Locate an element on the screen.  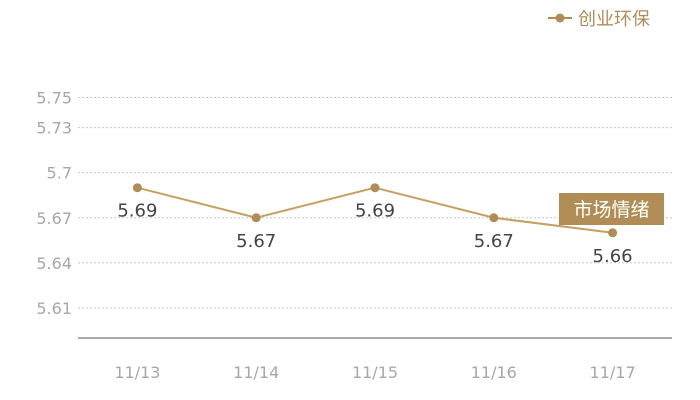
x-tick-label: 11/16 is located at coordinates (494, 372).